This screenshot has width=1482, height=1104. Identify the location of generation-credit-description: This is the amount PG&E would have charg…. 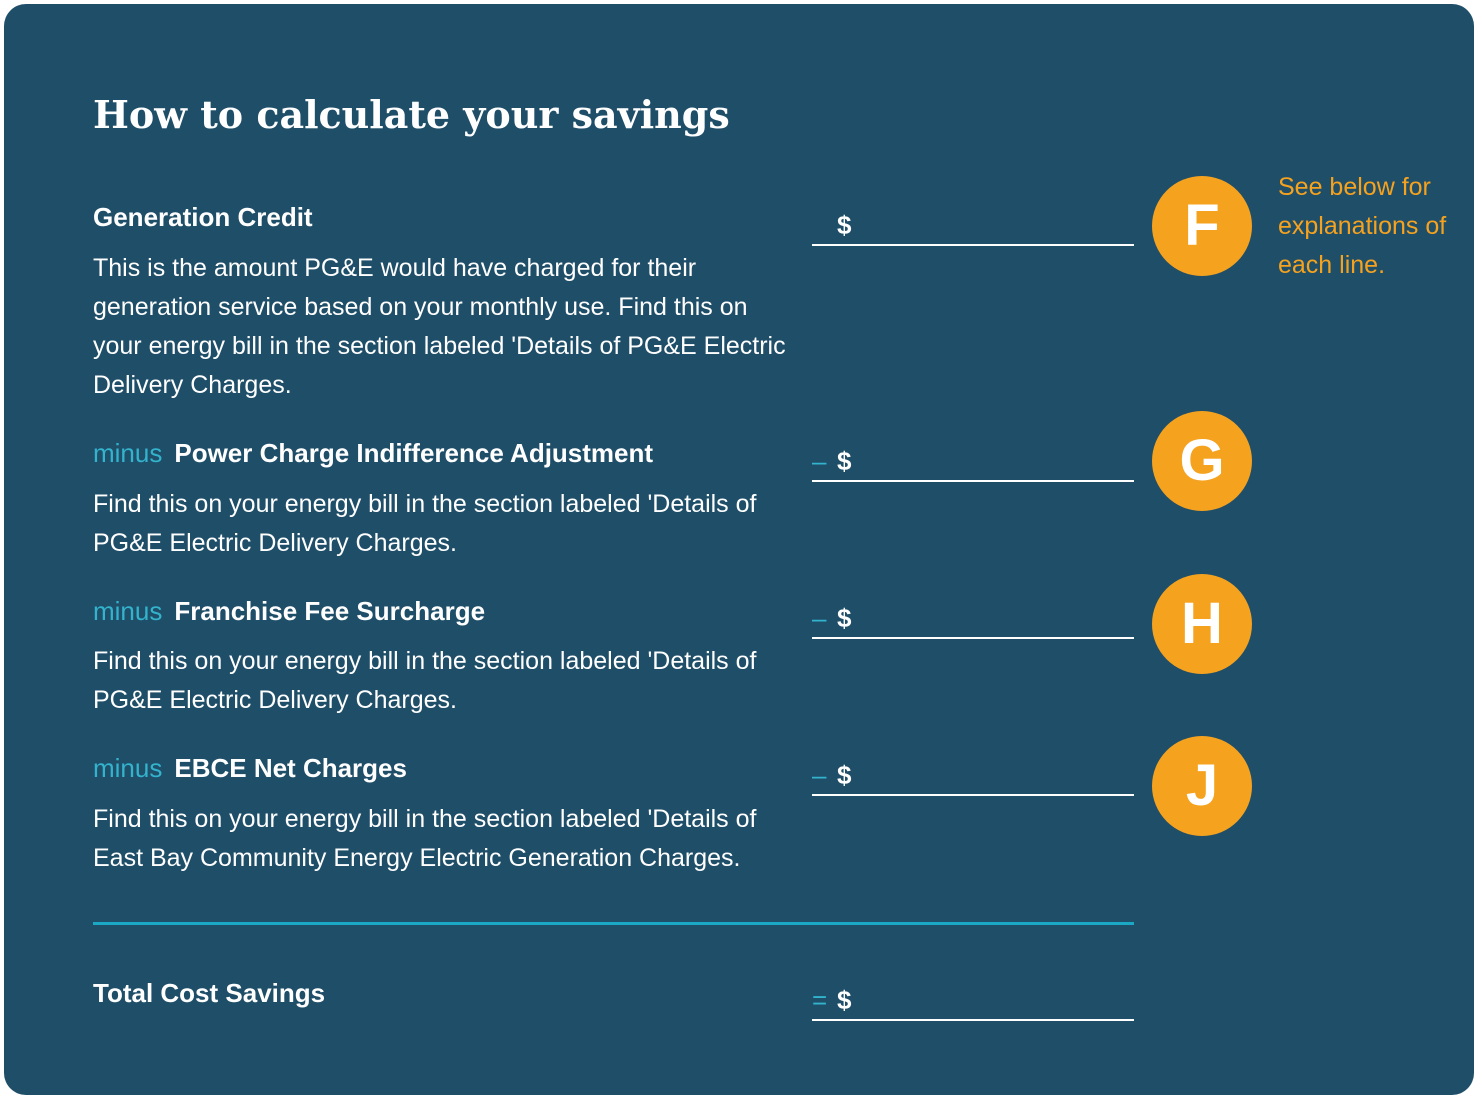
(439, 326).